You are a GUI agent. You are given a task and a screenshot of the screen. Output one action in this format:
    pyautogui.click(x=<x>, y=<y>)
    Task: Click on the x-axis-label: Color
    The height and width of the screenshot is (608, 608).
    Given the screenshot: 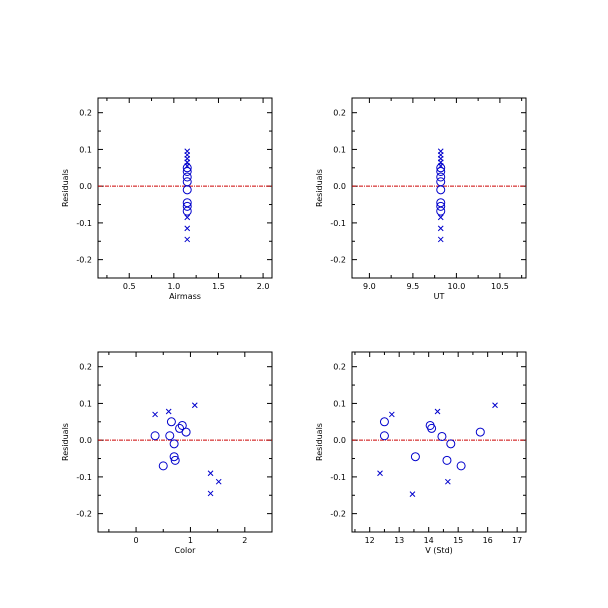 What is the action you would take?
    pyautogui.click(x=186, y=550)
    